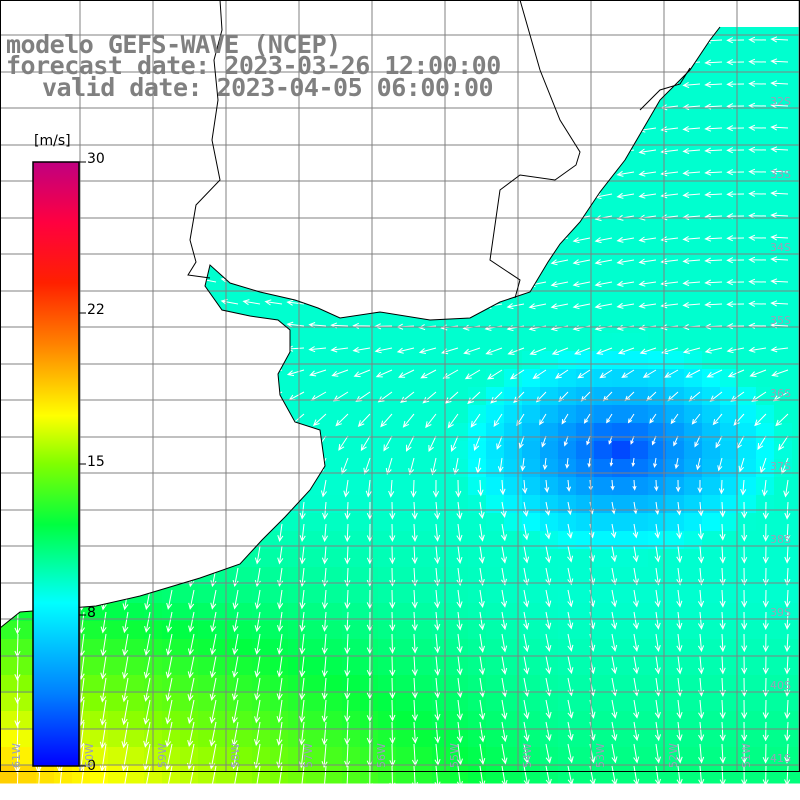  What do you see at coordinates (780, 685) in the screenshot?
I see `latitude-label: 40S` at bounding box center [780, 685].